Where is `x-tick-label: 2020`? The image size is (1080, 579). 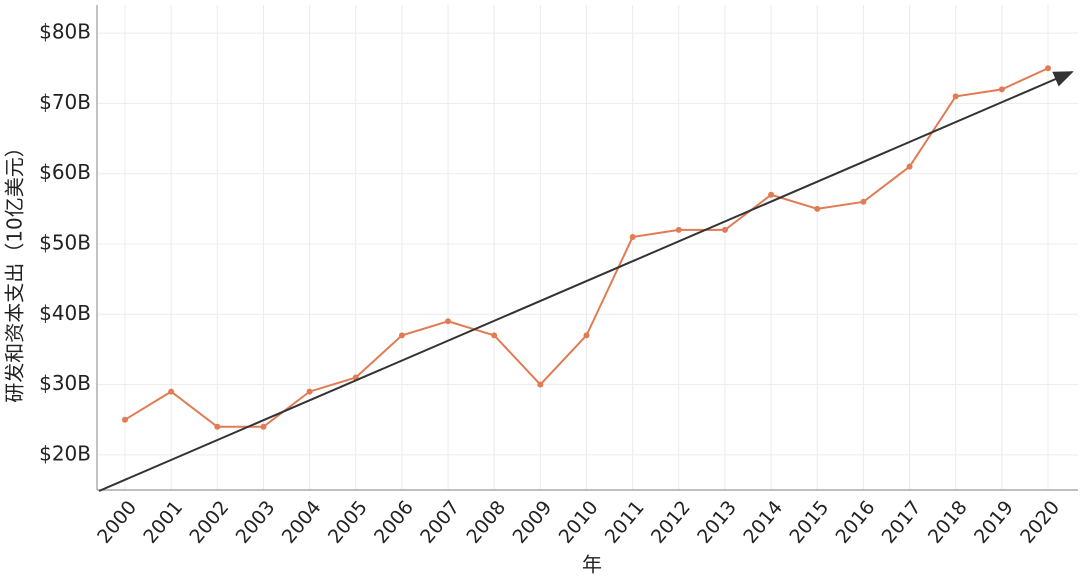
x-tick-label: 2020 is located at coordinates (1040, 522).